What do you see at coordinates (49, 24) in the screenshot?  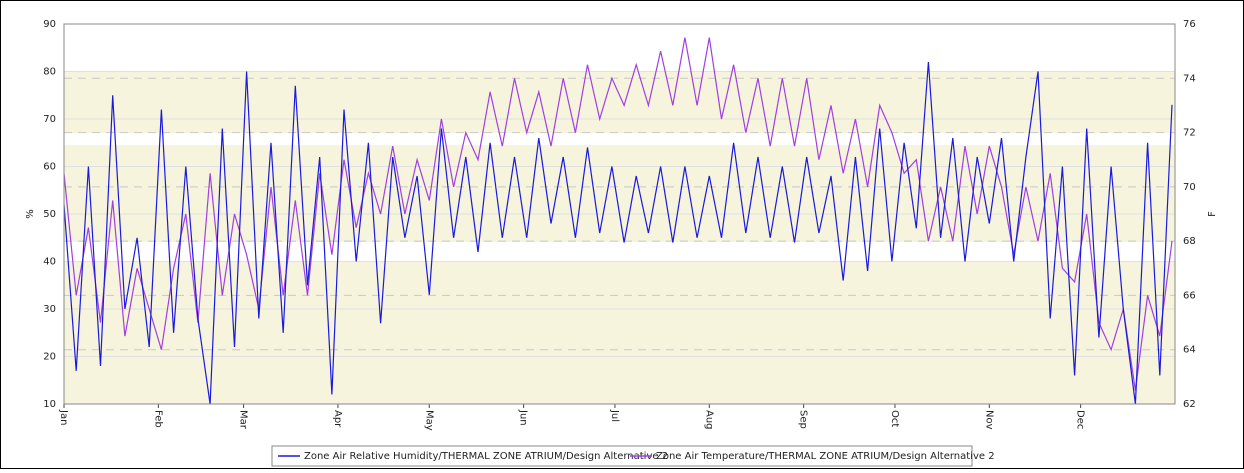 I see `y-tick-label: 90` at bounding box center [49, 24].